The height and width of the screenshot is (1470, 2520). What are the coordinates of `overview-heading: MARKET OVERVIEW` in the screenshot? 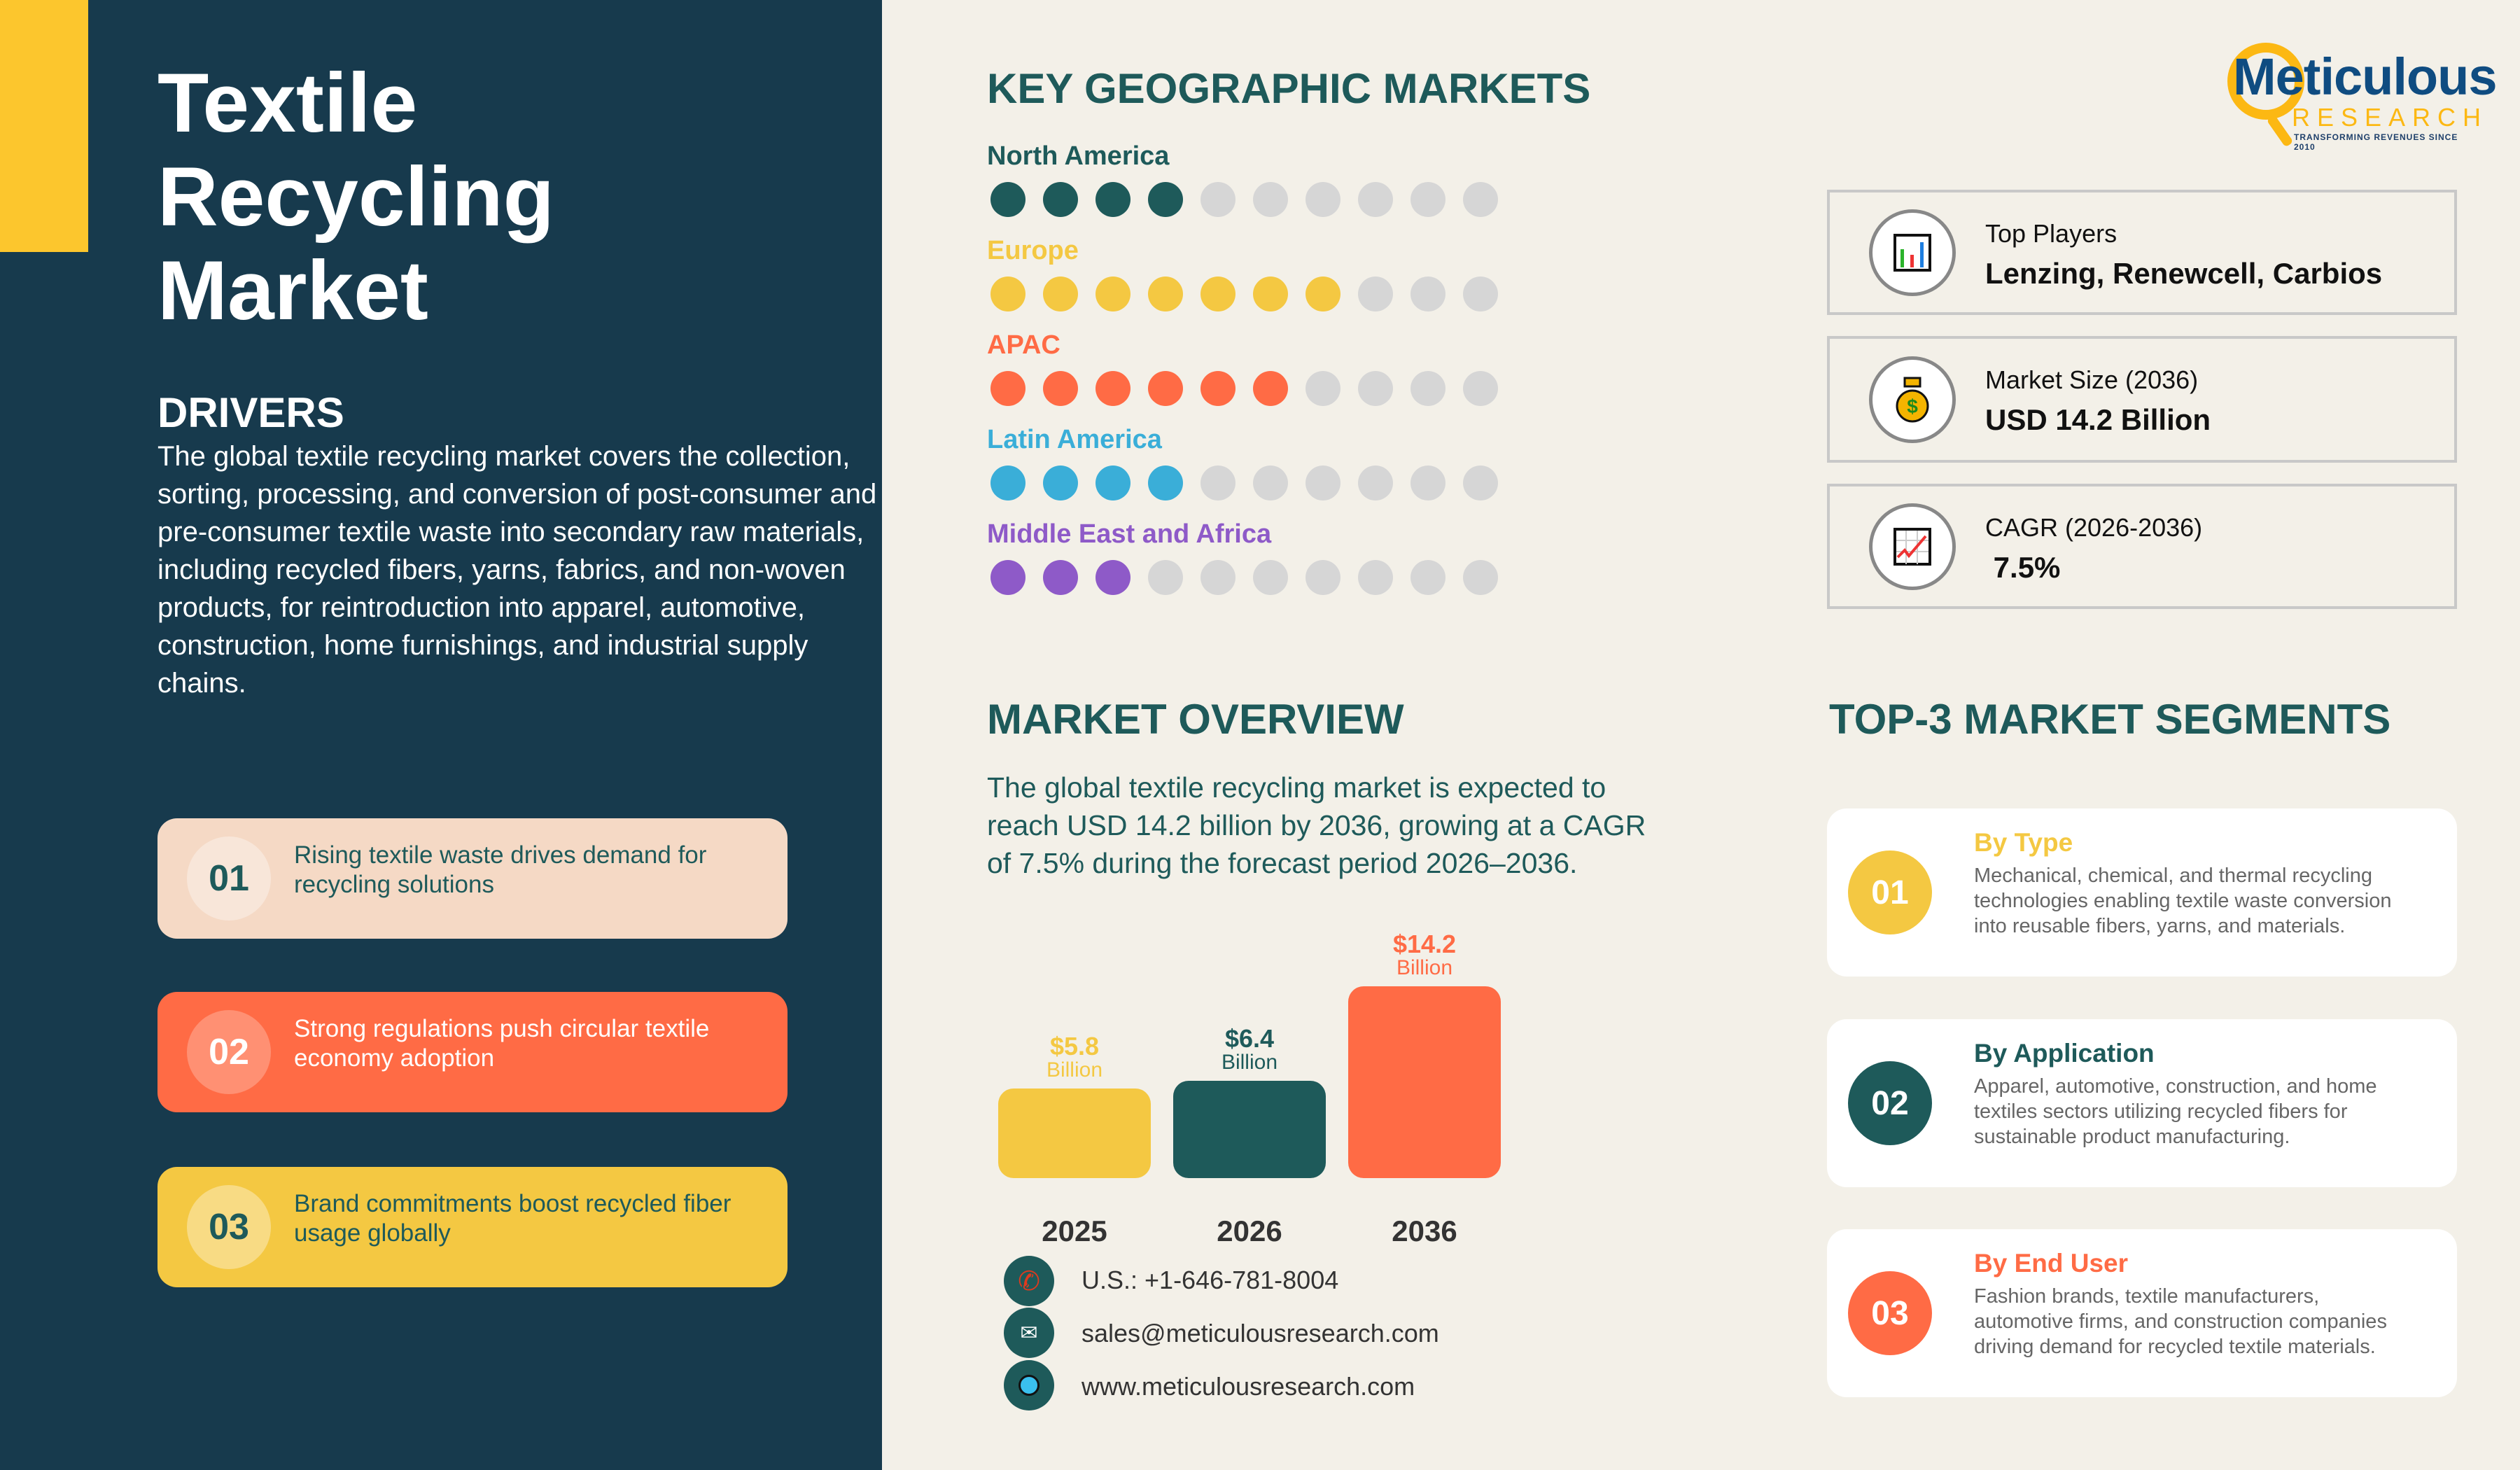 It's located at (1195, 719).